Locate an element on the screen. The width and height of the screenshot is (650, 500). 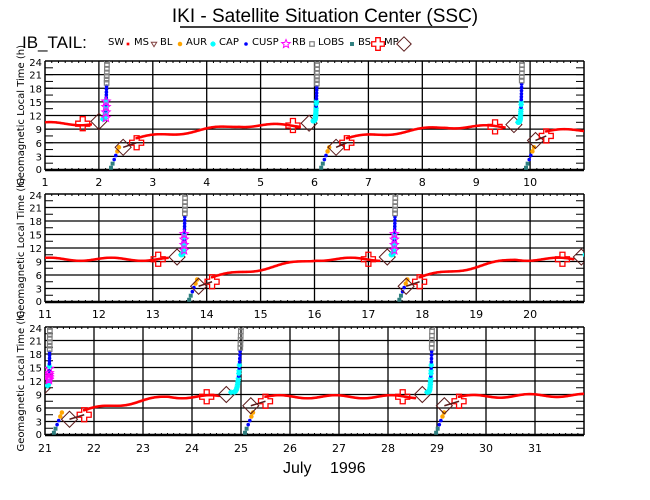
ytick-label: 6 is located at coordinates (39, 276).